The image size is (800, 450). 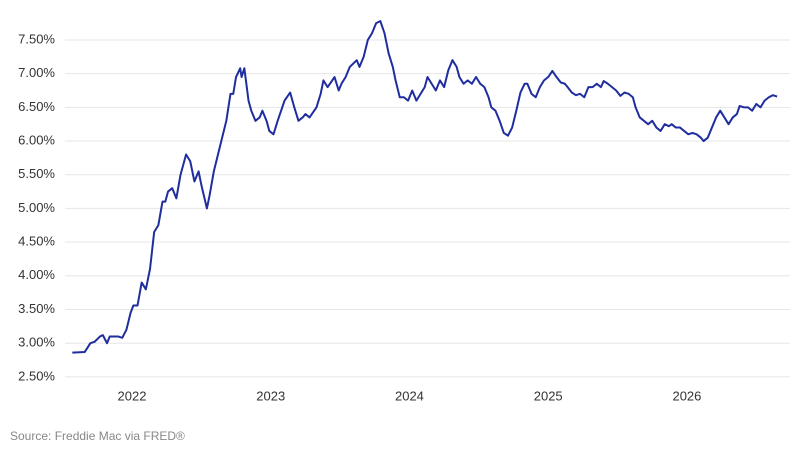 I want to click on x-tick-label: 2024, so click(x=409, y=395).